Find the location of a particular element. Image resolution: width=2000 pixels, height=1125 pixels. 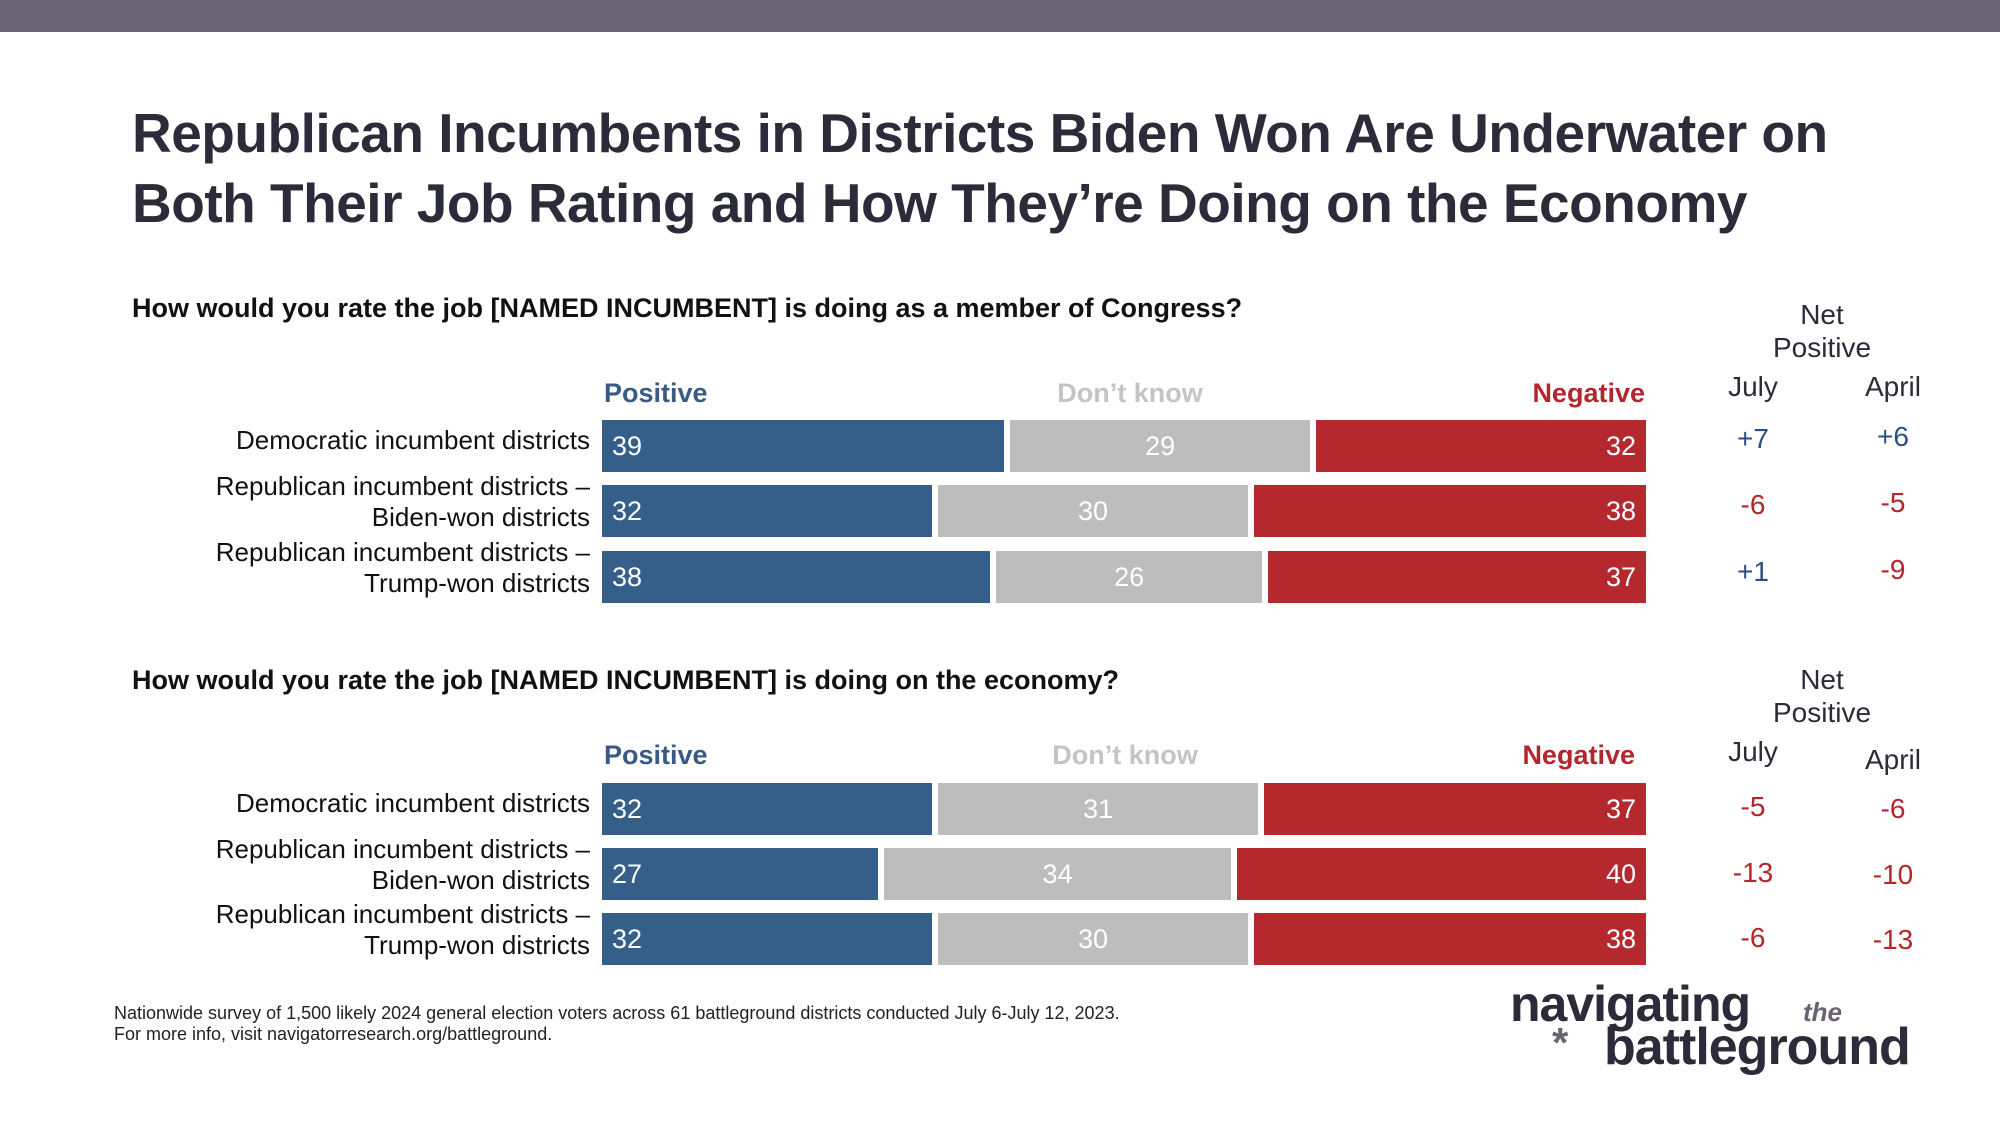

stacked-bar: 32 31 37 is located at coordinates (1124, 809).